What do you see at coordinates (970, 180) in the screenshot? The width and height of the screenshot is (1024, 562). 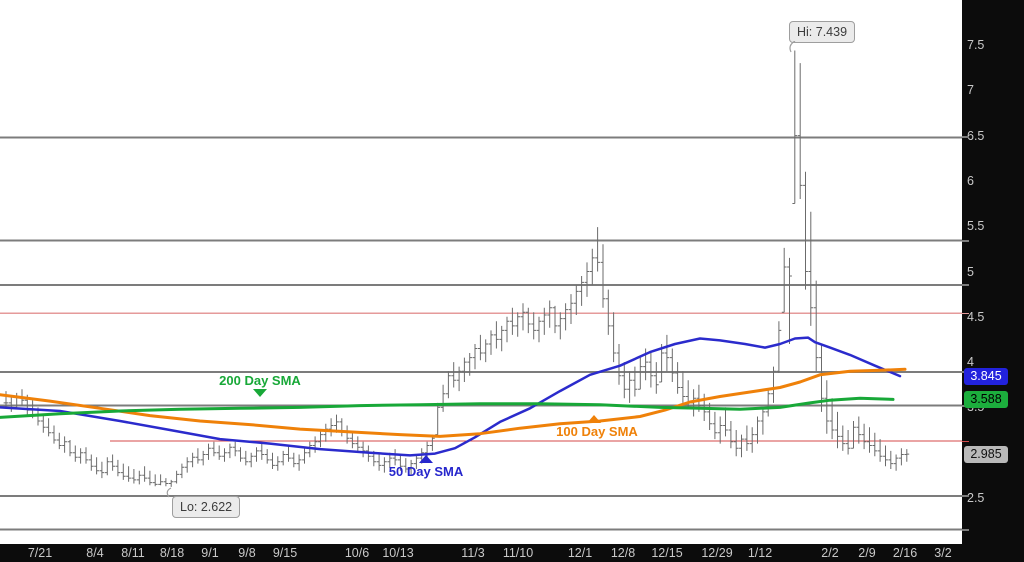 I see `price-axis-tick: 6` at bounding box center [970, 180].